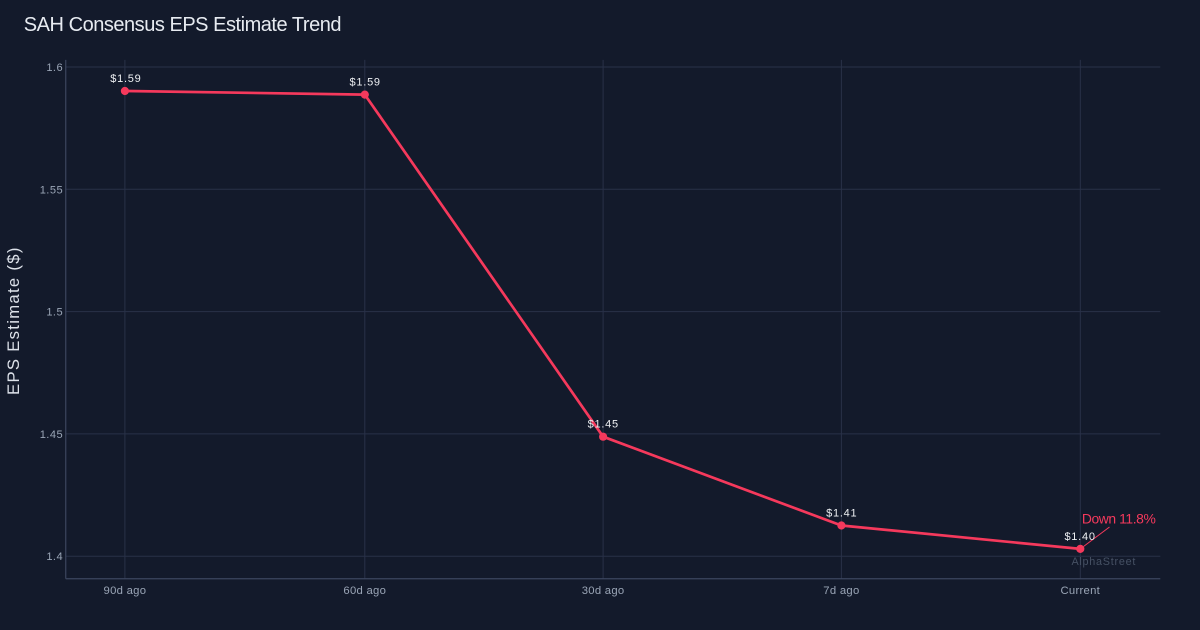 Image resolution: width=1200 pixels, height=630 pixels. I want to click on svg-text: 1.5, so click(54, 313).